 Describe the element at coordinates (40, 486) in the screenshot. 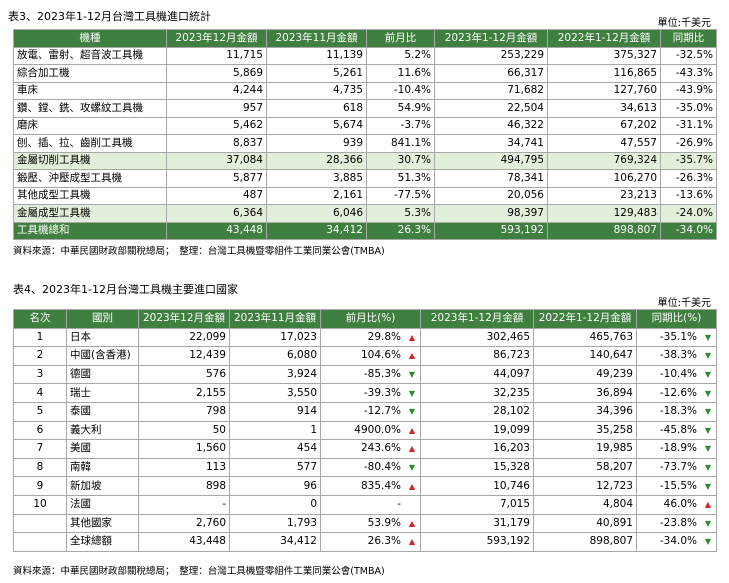

I see `rank-cell: 9` at that location.